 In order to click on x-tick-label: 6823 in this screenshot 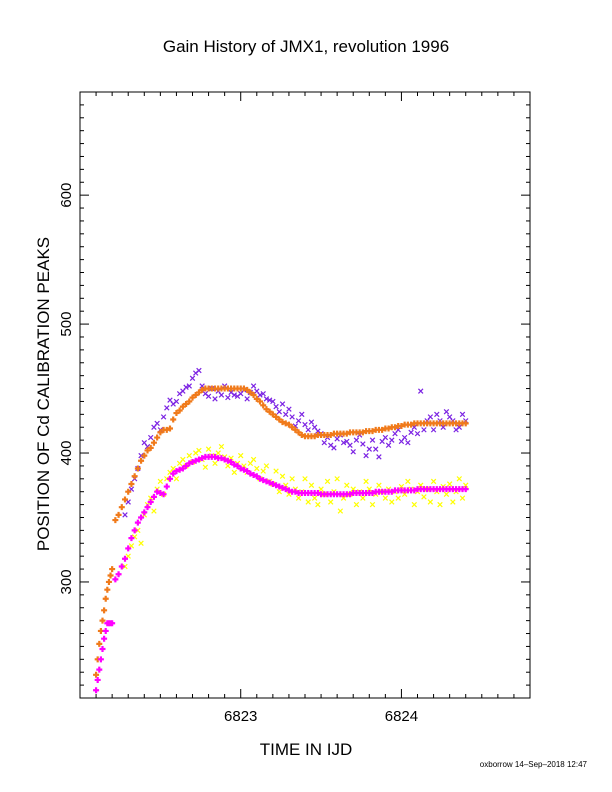, I will do `click(240, 716)`.